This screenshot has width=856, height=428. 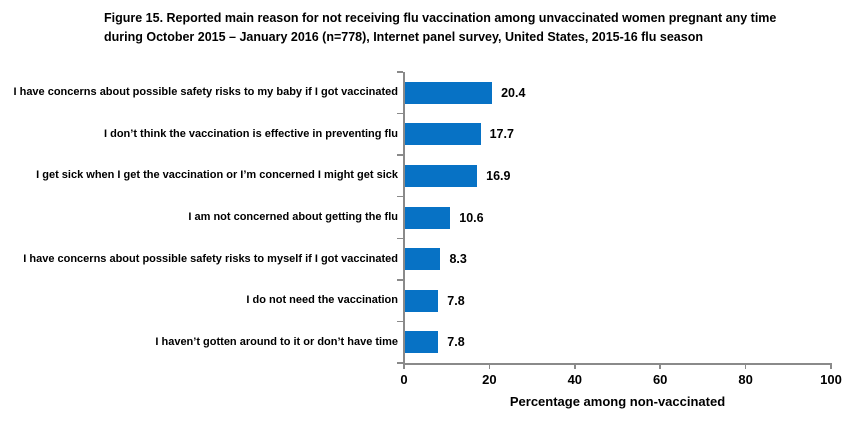 I want to click on x-axis-tick-label: 60, so click(x=660, y=379).